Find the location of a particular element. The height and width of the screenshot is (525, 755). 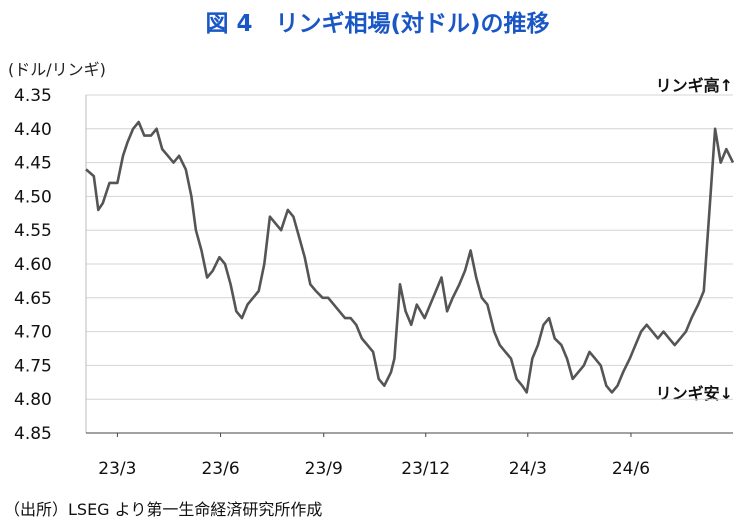

chart-title: 図 4 リンギ相場(対ドル)の推移 is located at coordinates (377, 24).